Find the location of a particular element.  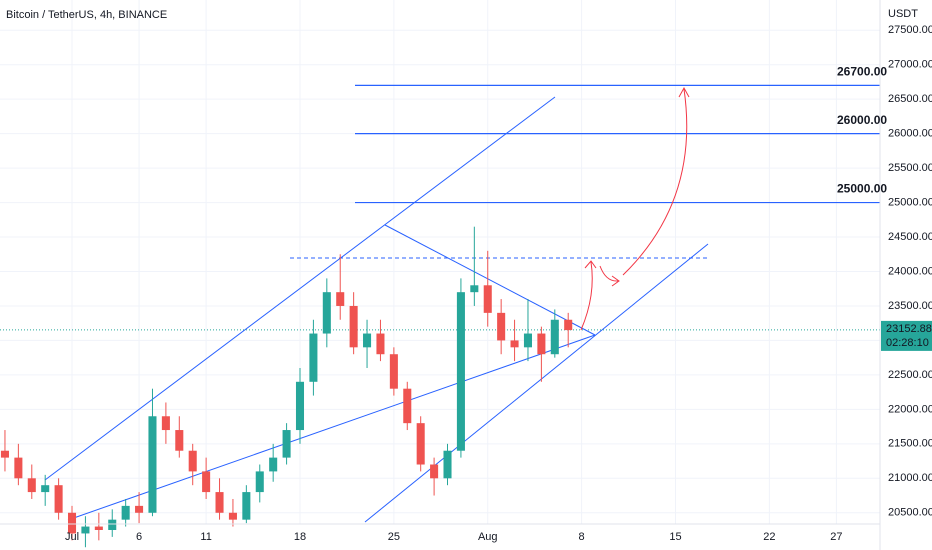

y-tick-label: 23500.00 is located at coordinates (910, 306).